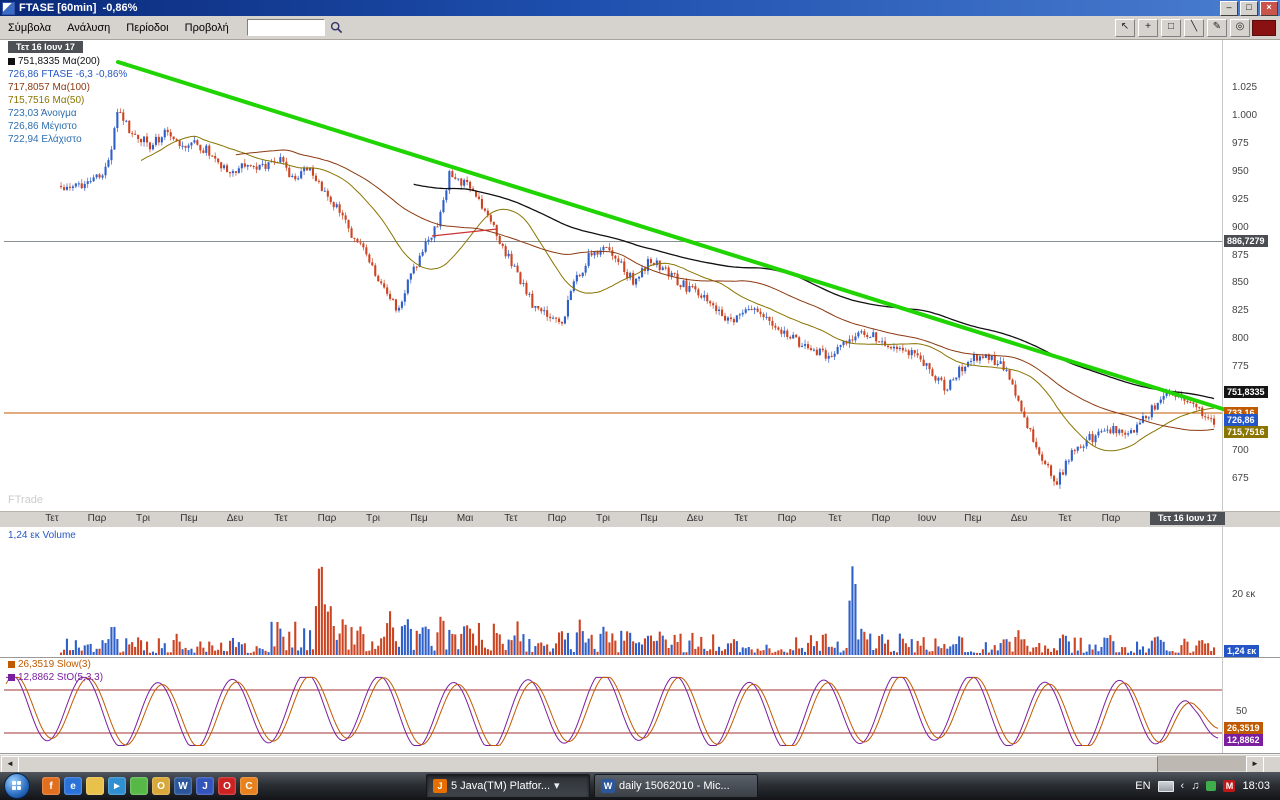  I want to click on language-indicator: EN, so click(1143, 786).